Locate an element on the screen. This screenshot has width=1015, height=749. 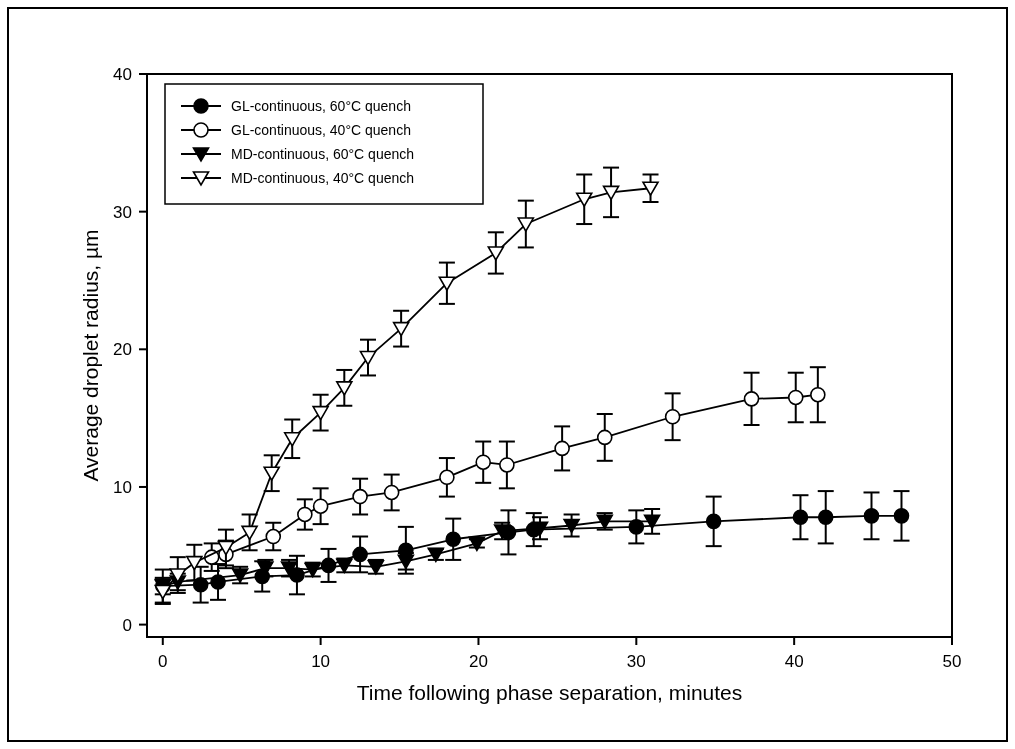
legend-label: MD-continuous, 40°C quench is located at coordinates (323, 178).